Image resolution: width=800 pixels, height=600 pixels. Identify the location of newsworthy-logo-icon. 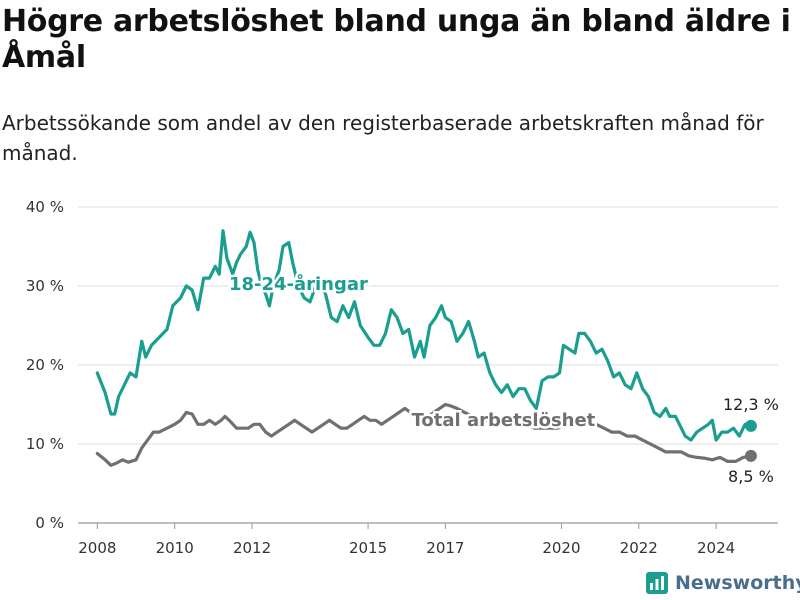
(657, 583).